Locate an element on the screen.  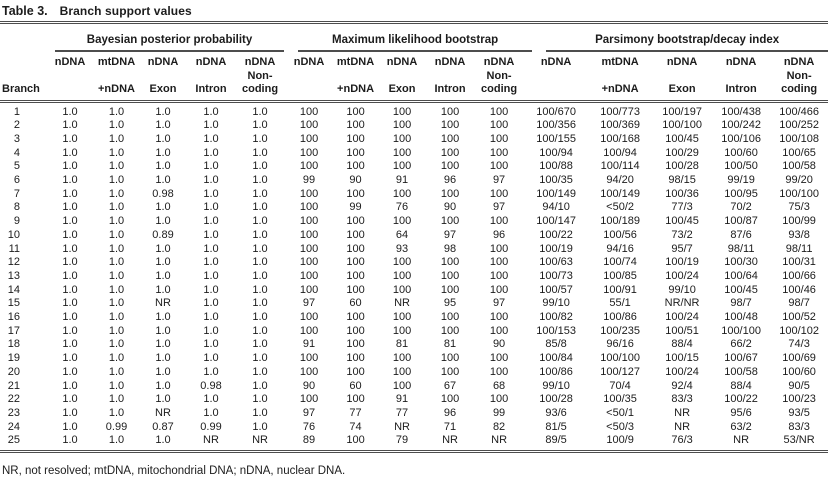
parsimony-value-3: 95/6 is located at coordinates (741, 412).